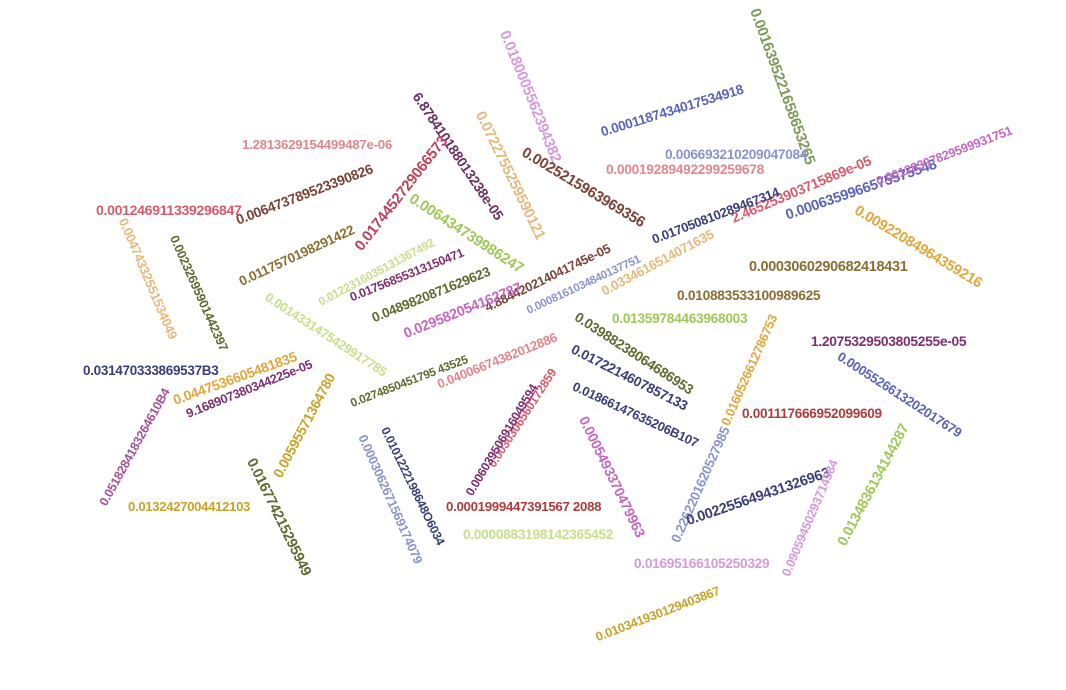  I want to click on number-label: 0.006473789523390826, so click(304, 194).